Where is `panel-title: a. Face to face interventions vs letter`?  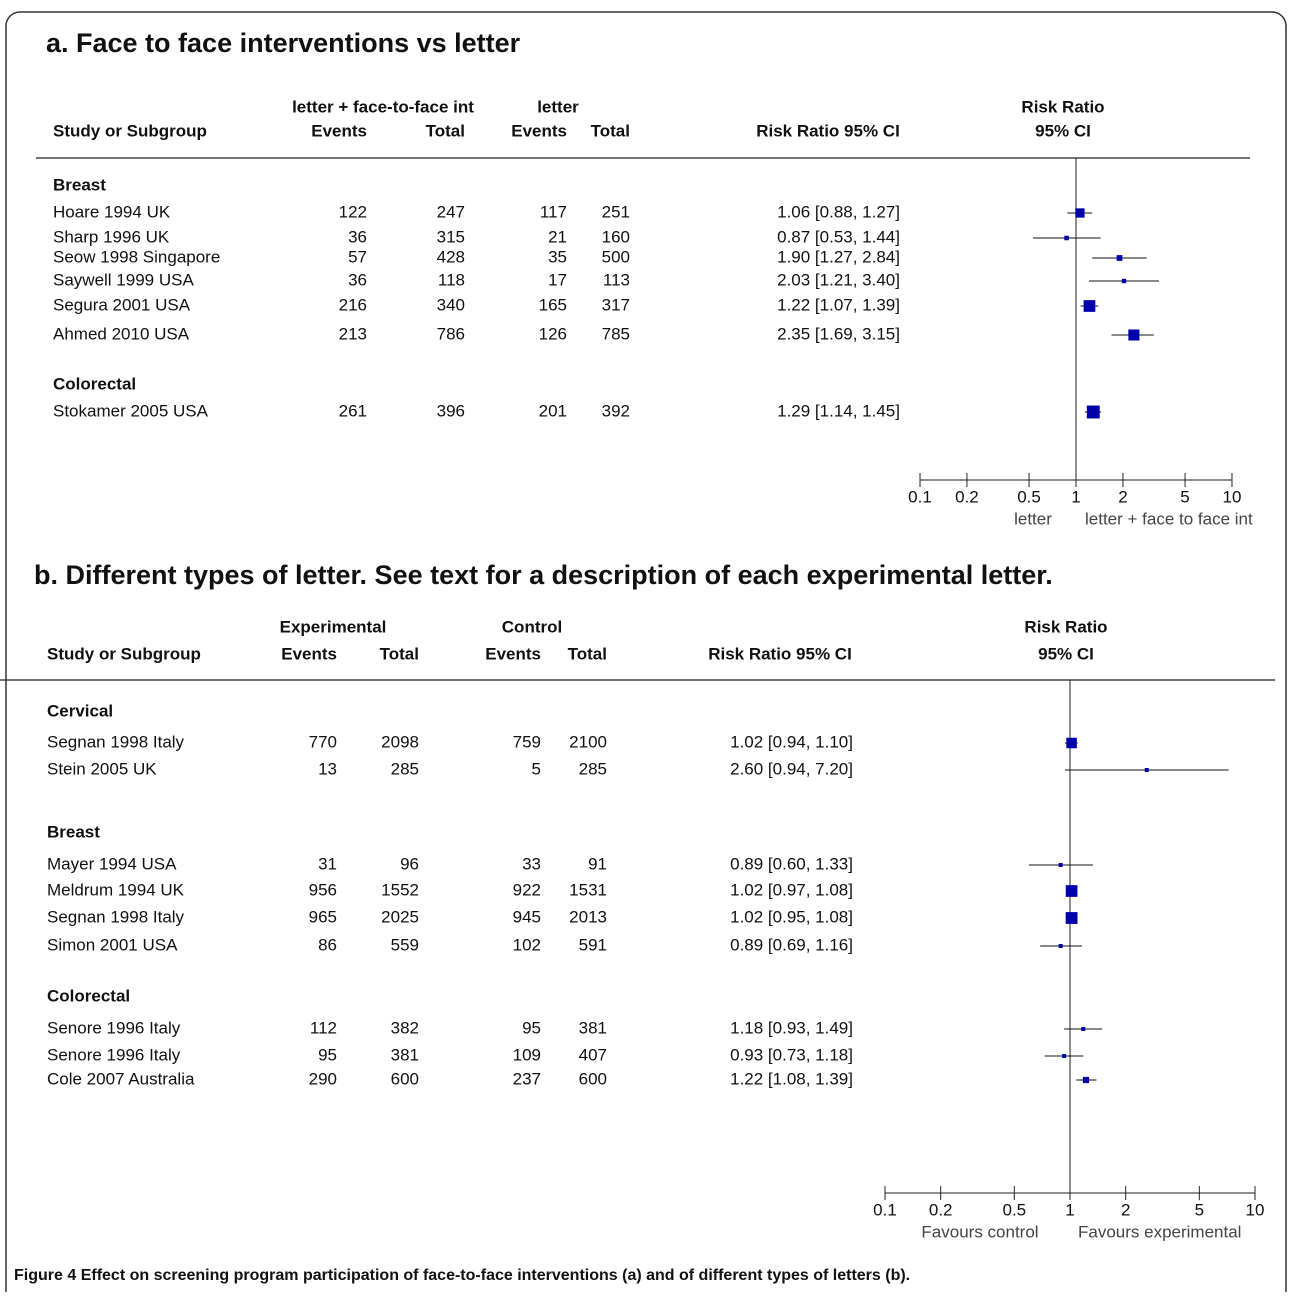 panel-title: a. Face to face interventions vs letter is located at coordinates (283, 43).